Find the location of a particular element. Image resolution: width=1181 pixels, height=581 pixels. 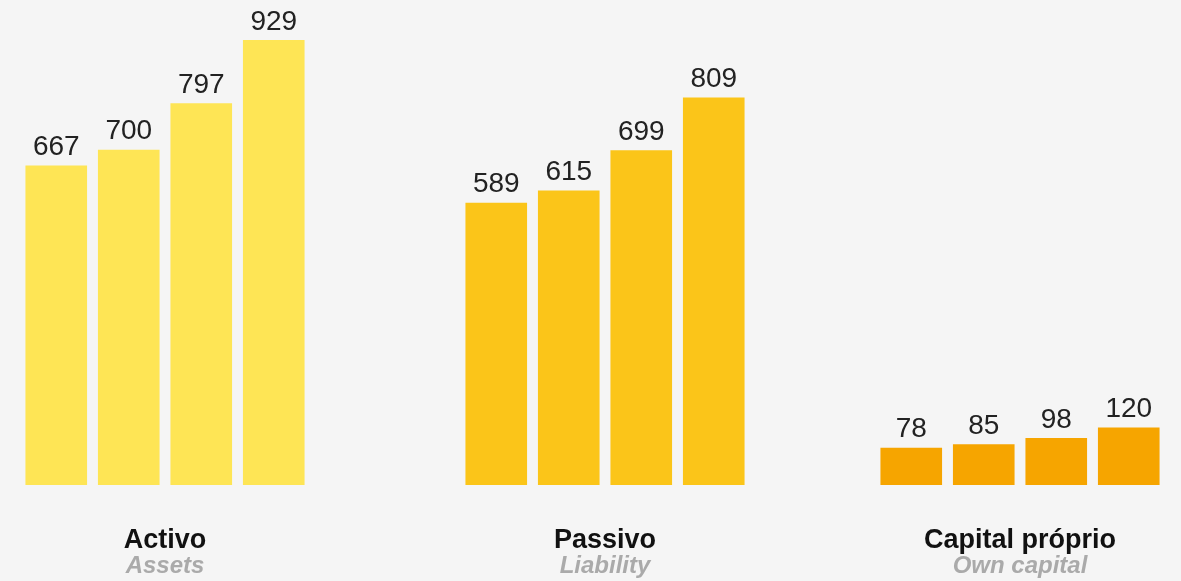

data-label: 615 is located at coordinates (569, 170).